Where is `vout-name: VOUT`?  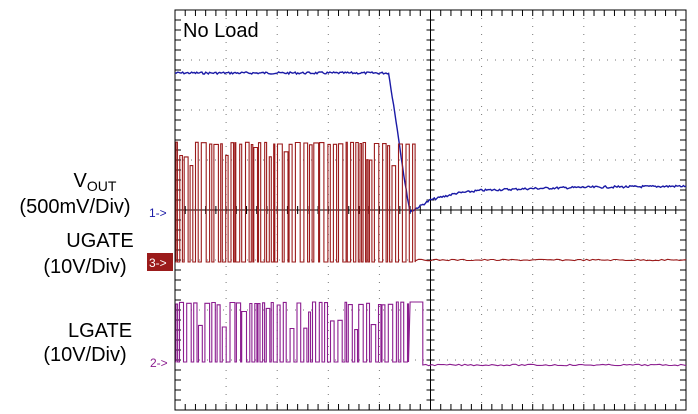
vout-name: VOUT is located at coordinates (95, 182).